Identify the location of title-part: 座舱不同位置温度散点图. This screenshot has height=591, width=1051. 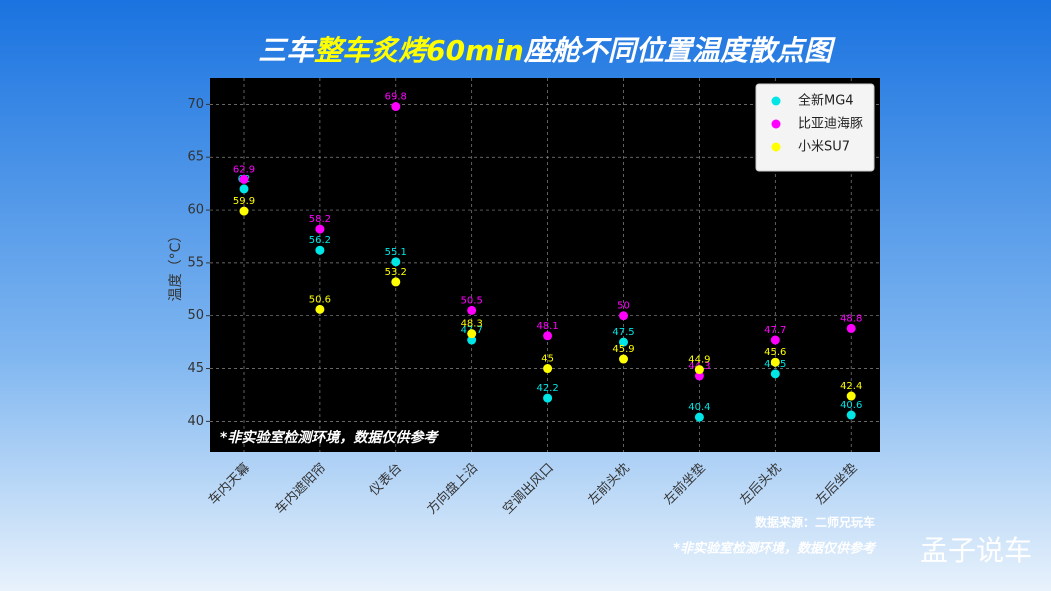
(679, 50).